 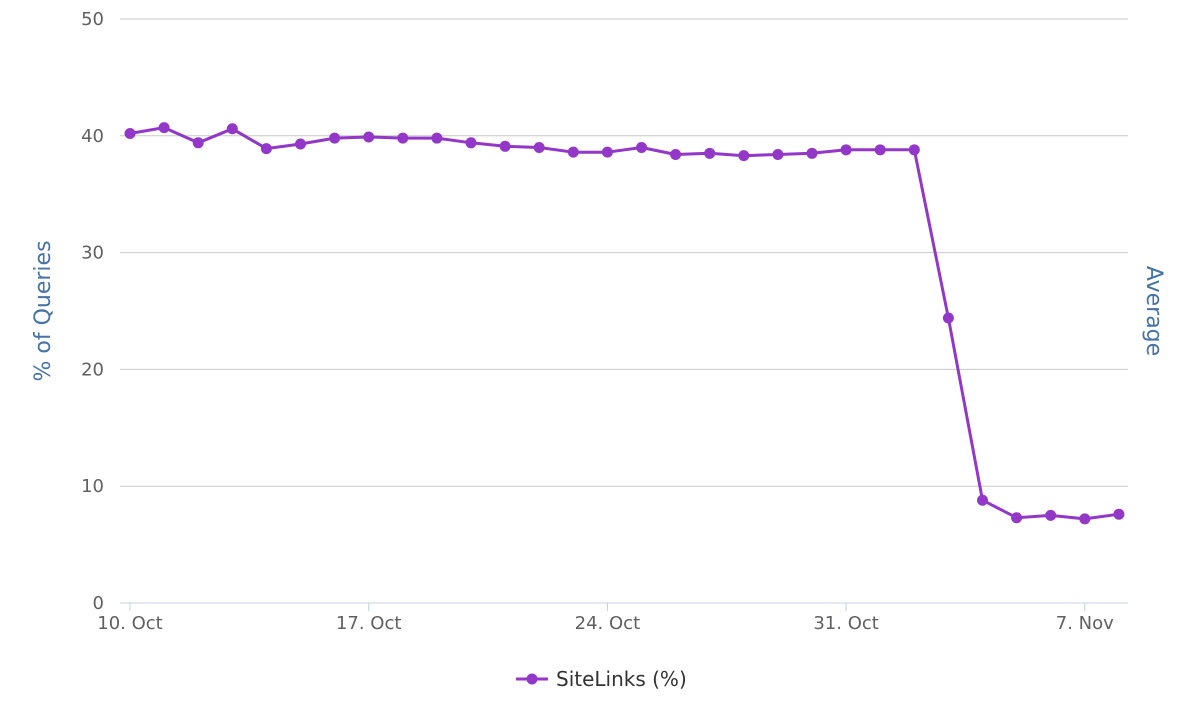 What do you see at coordinates (92, 136) in the screenshot?
I see `y-tick-label-4: 40` at bounding box center [92, 136].